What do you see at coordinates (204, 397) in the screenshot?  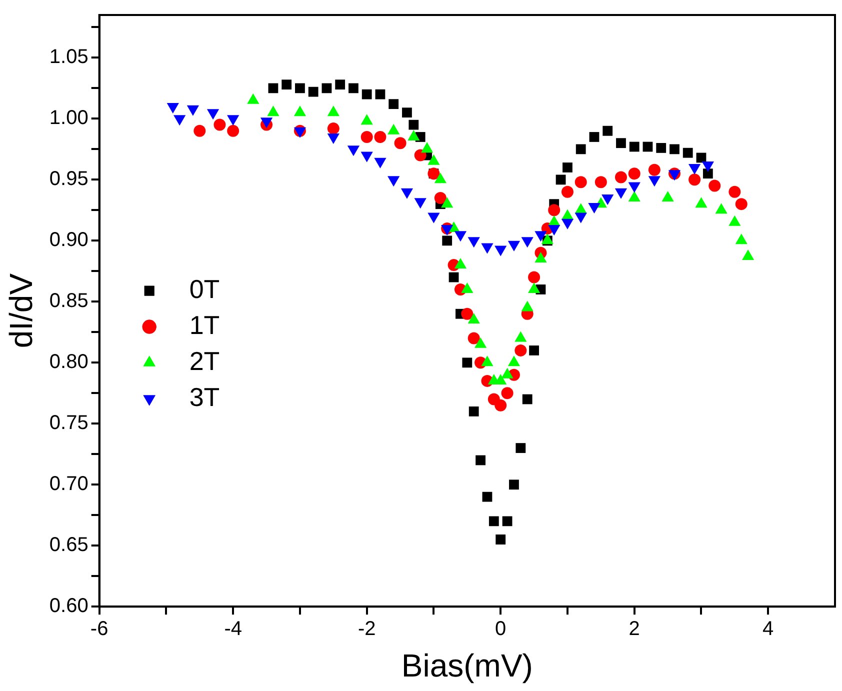 I see `legend-label: 3T` at bounding box center [204, 397].